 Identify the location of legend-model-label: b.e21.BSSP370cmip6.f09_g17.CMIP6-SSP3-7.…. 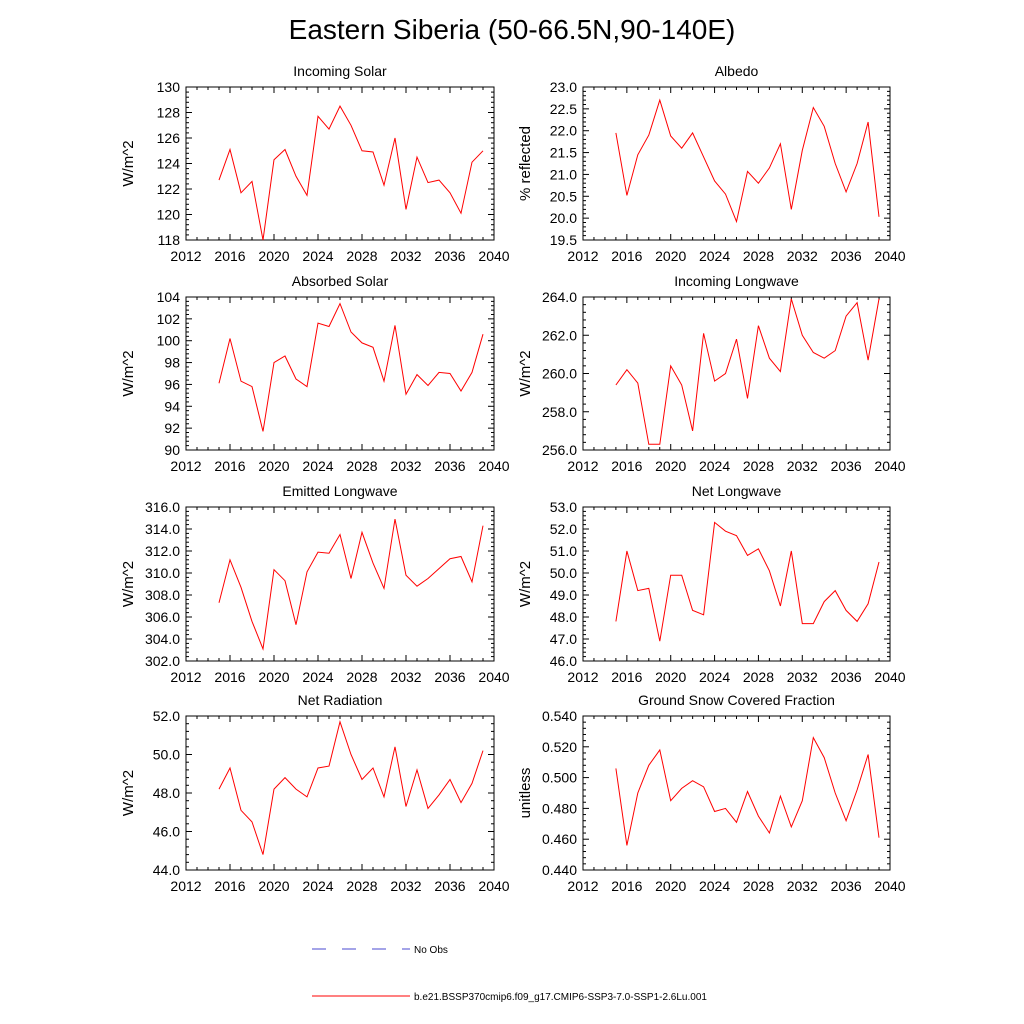
(560, 997).